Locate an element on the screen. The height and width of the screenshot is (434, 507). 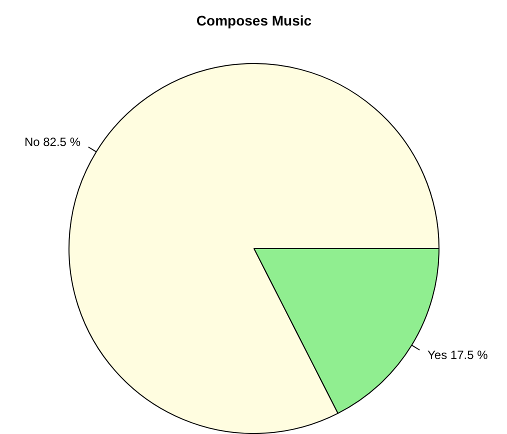
chart-title: Composes Music is located at coordinates (254, 20).